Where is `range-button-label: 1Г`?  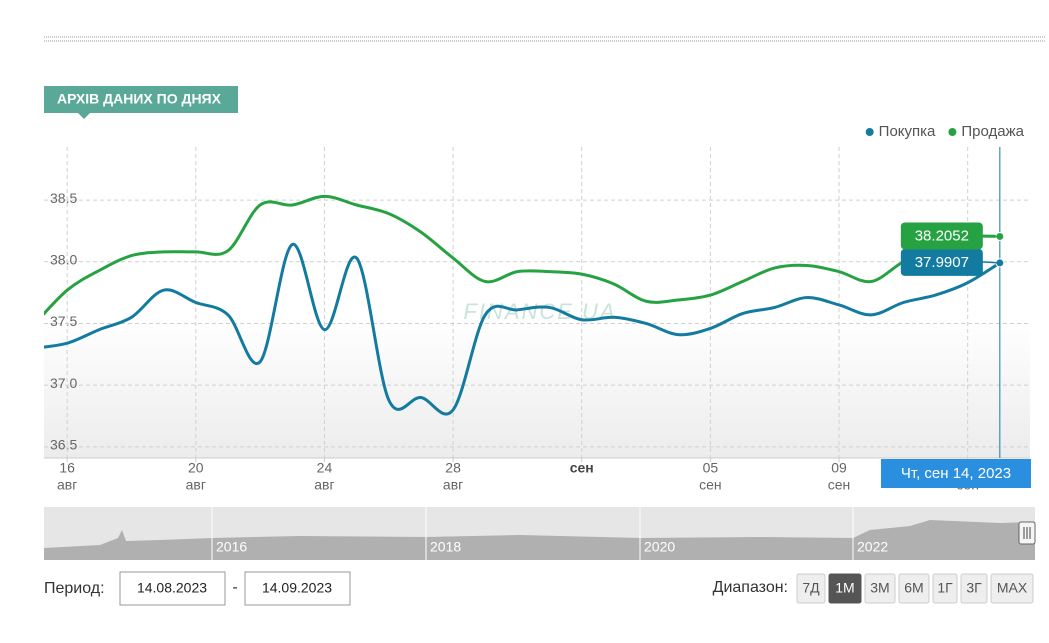
range-button-label: 1Г is located at coordinates (945, 588).